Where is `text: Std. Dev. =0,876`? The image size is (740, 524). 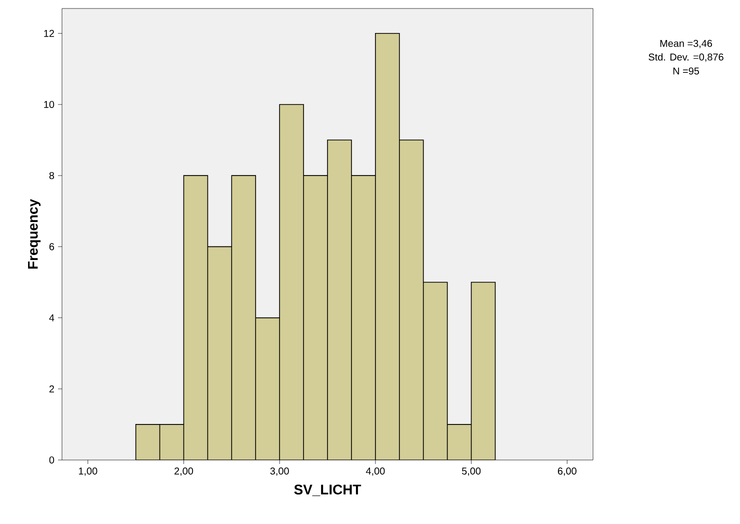 text: Std. Dev. =0,876 is located at coordinates (686, 57).